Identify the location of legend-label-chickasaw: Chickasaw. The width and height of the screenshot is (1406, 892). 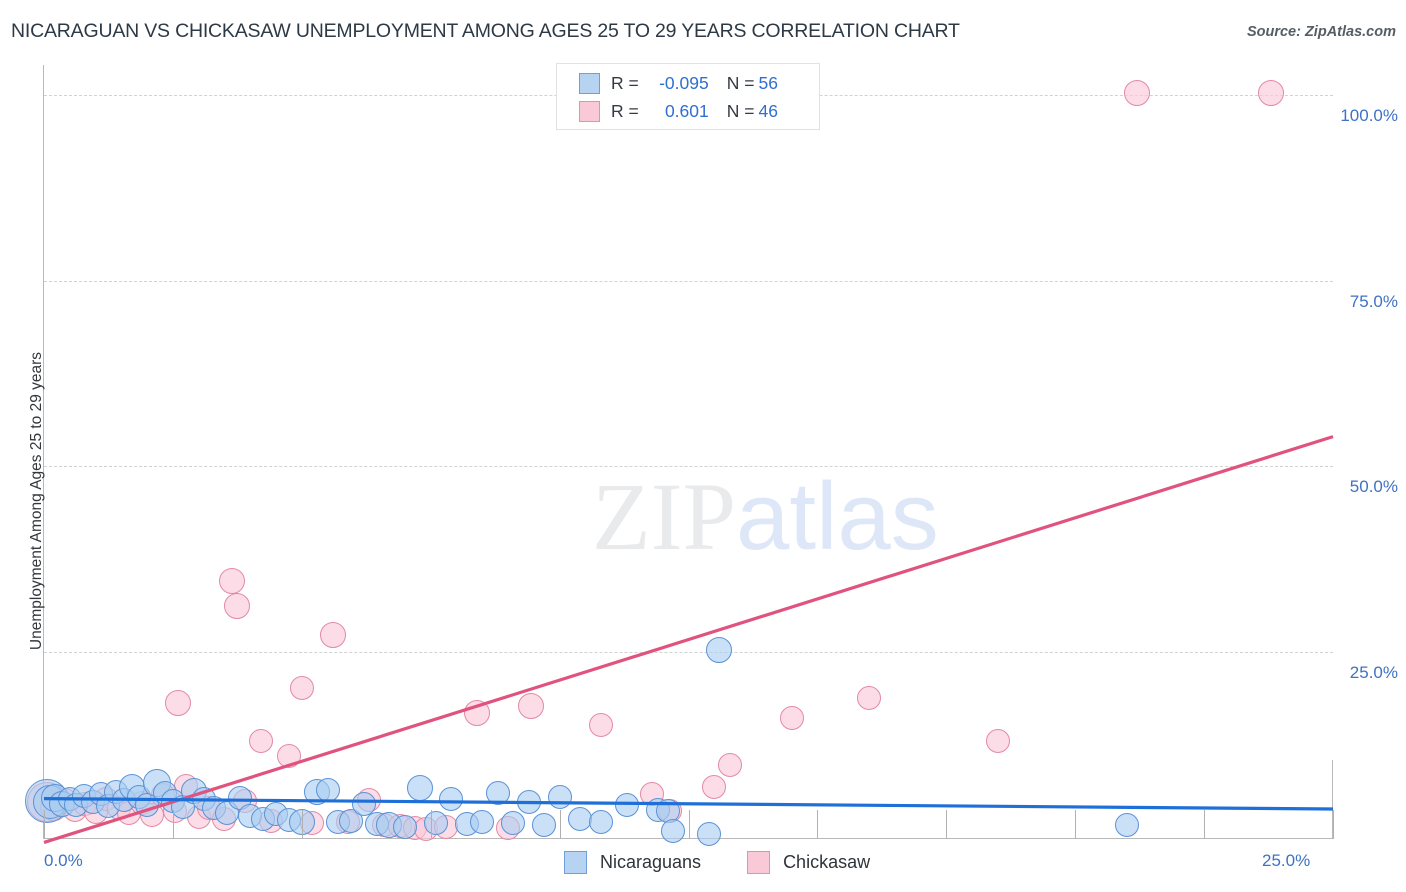
(827, 862).